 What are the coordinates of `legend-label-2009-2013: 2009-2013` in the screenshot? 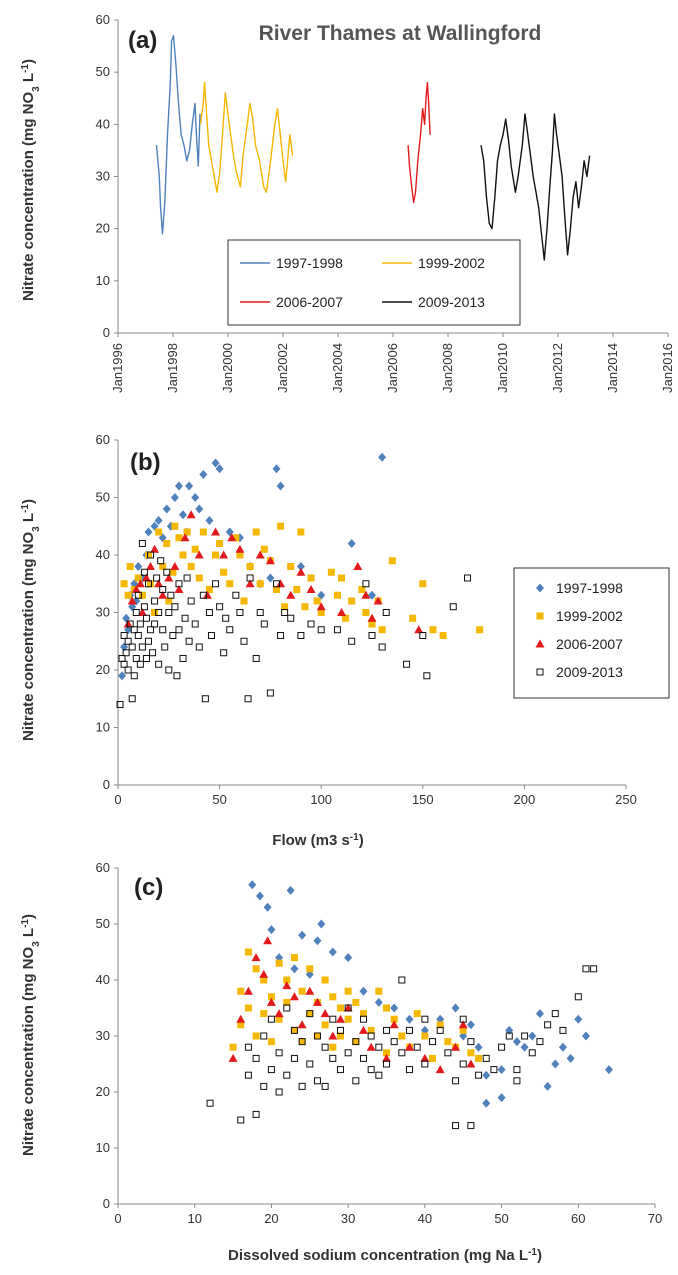 It's located at (451, 302).